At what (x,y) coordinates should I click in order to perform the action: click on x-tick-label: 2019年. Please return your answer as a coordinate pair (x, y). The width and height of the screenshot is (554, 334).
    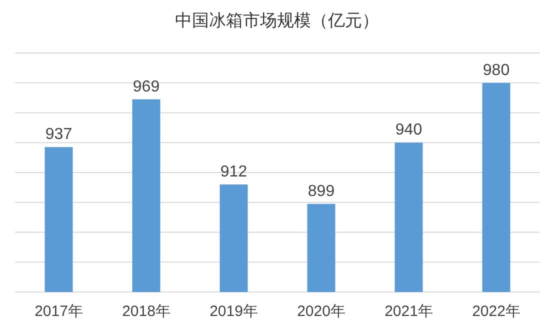
    Looking at the image, I should click on (234, 311).